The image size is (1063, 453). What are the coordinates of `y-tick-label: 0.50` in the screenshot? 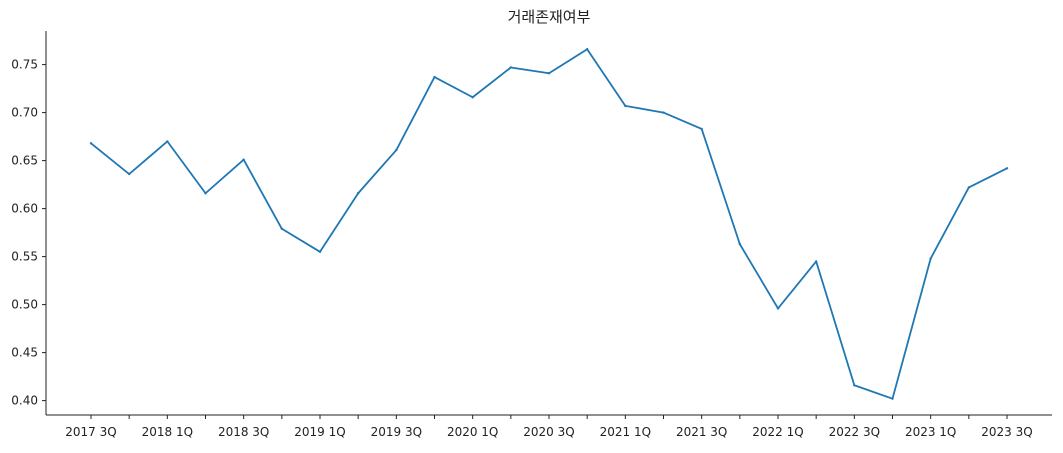 It's located at (24, 305).